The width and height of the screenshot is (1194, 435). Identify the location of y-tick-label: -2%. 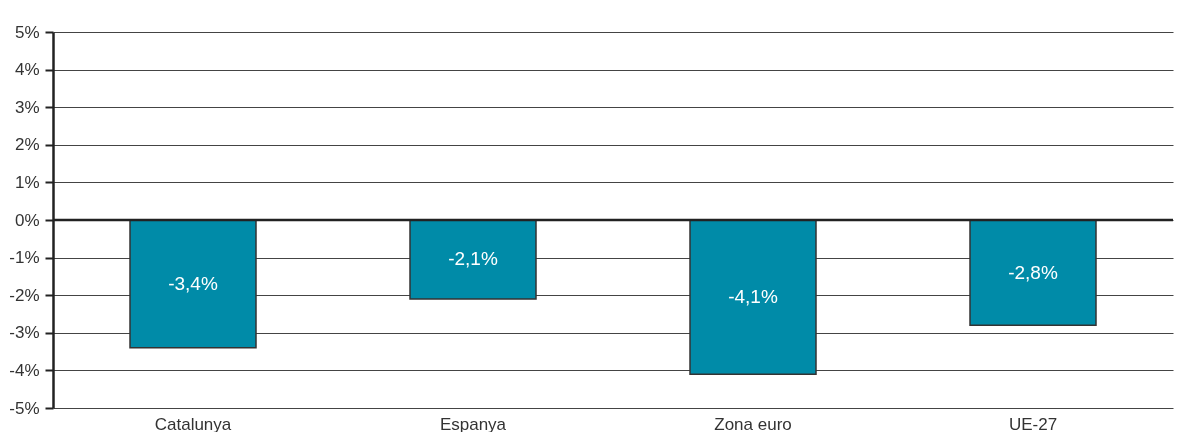
(24, 295).